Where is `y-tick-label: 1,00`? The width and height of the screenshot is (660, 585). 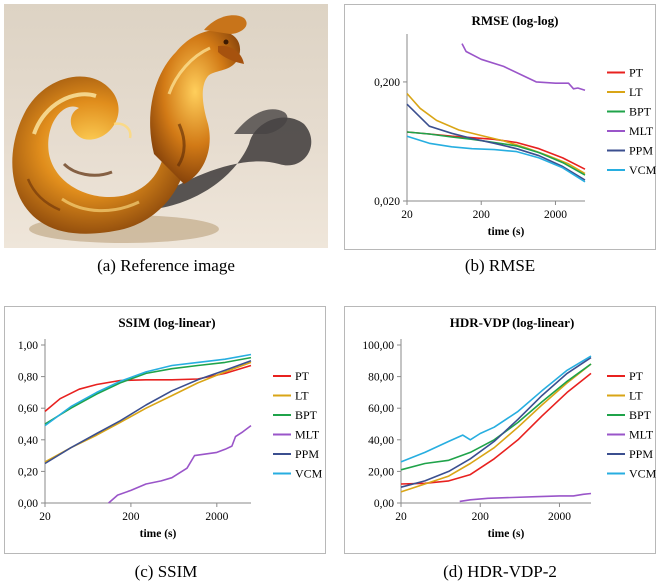 y-tick-label: 1,00 is located at coordinates (28, 346).